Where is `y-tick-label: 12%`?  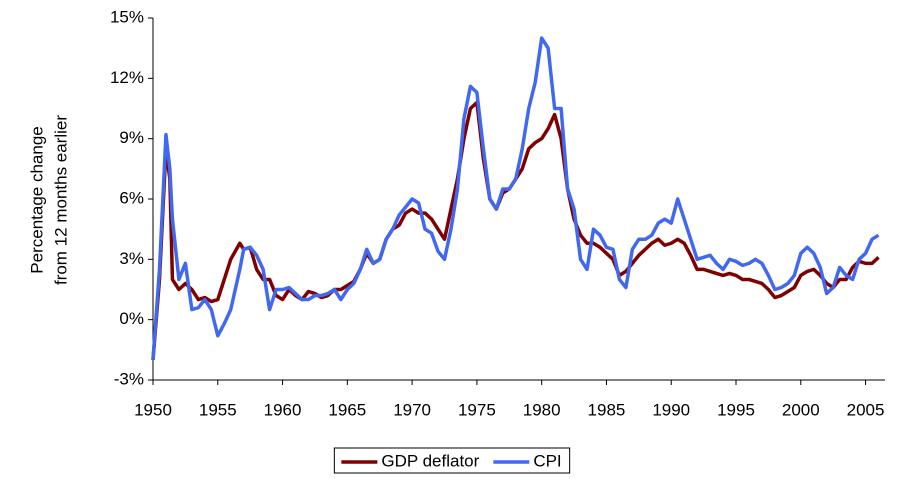
y-tick-label: 12% is located at coordinates (127, 77).